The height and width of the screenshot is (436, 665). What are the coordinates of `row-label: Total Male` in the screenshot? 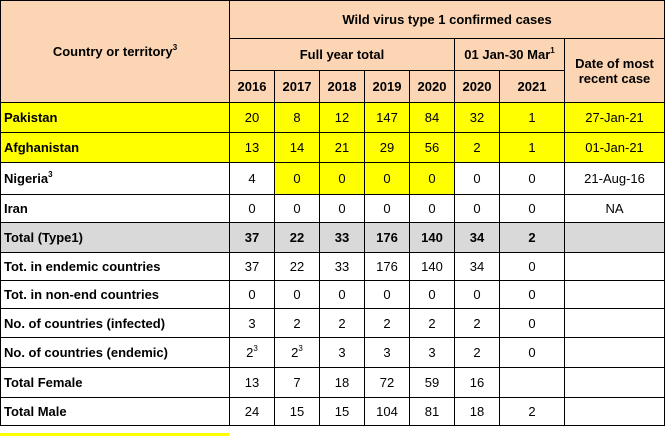 It's located at (115, 411).